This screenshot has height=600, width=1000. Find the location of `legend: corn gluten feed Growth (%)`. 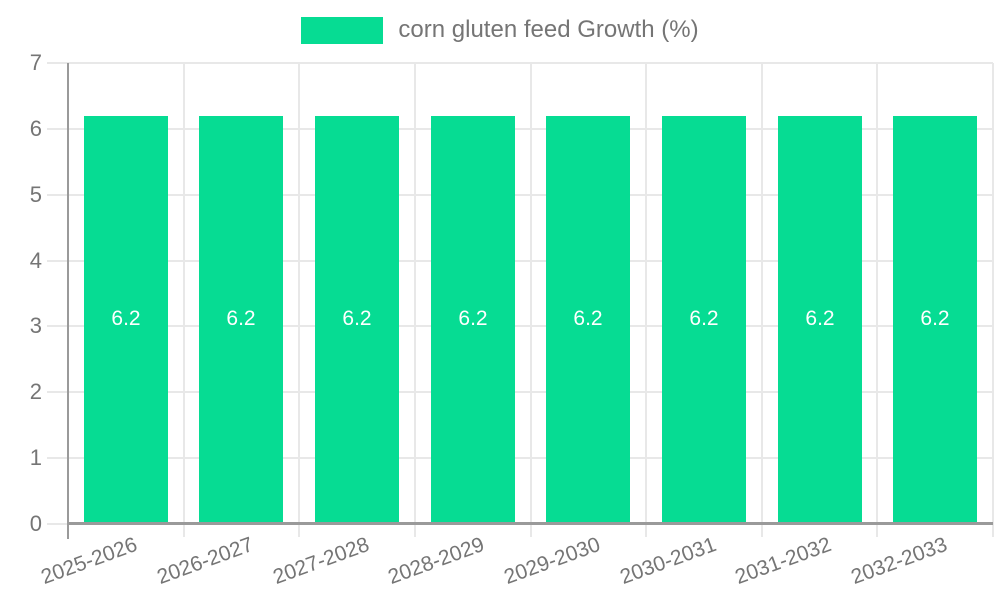

legend: corn gluten feed Growth (%) is located at coordinates (500, 30).